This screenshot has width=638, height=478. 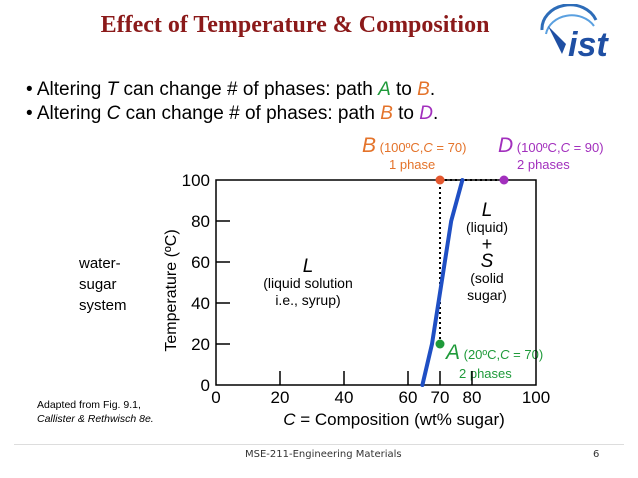 What do you see at coordinates (295, 25) in the screenshot?
I see `slide-title: Effect of Temperature & Composition` at bounding box center [295, 25].